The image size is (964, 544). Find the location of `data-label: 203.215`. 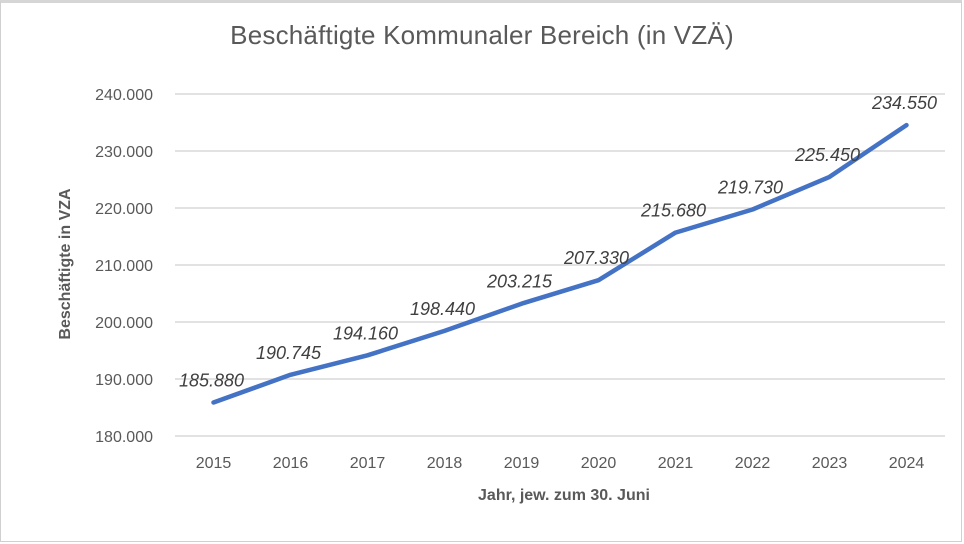

data-label: 203.215 is located at coordinates (519, 282).